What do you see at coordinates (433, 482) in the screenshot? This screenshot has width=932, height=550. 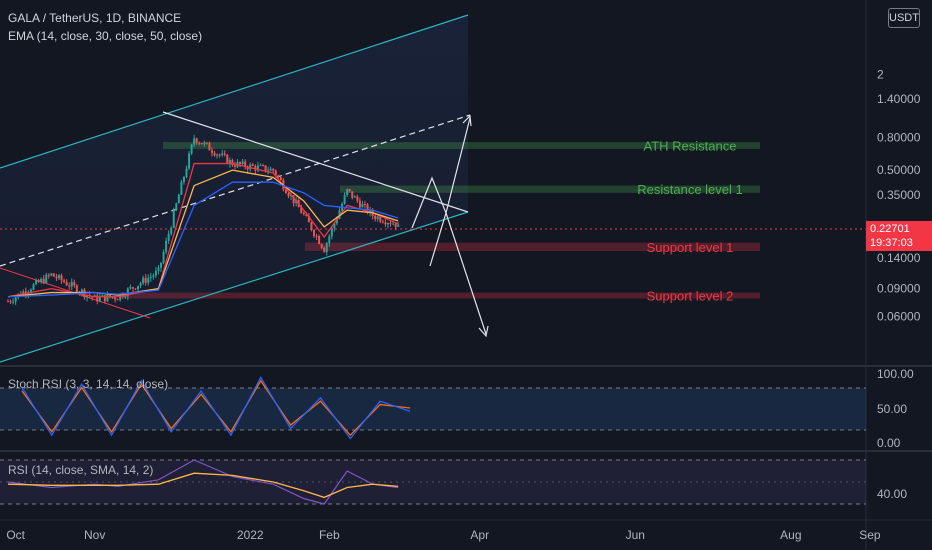 I see `rsi-pane` at bounding box center [433, 482].